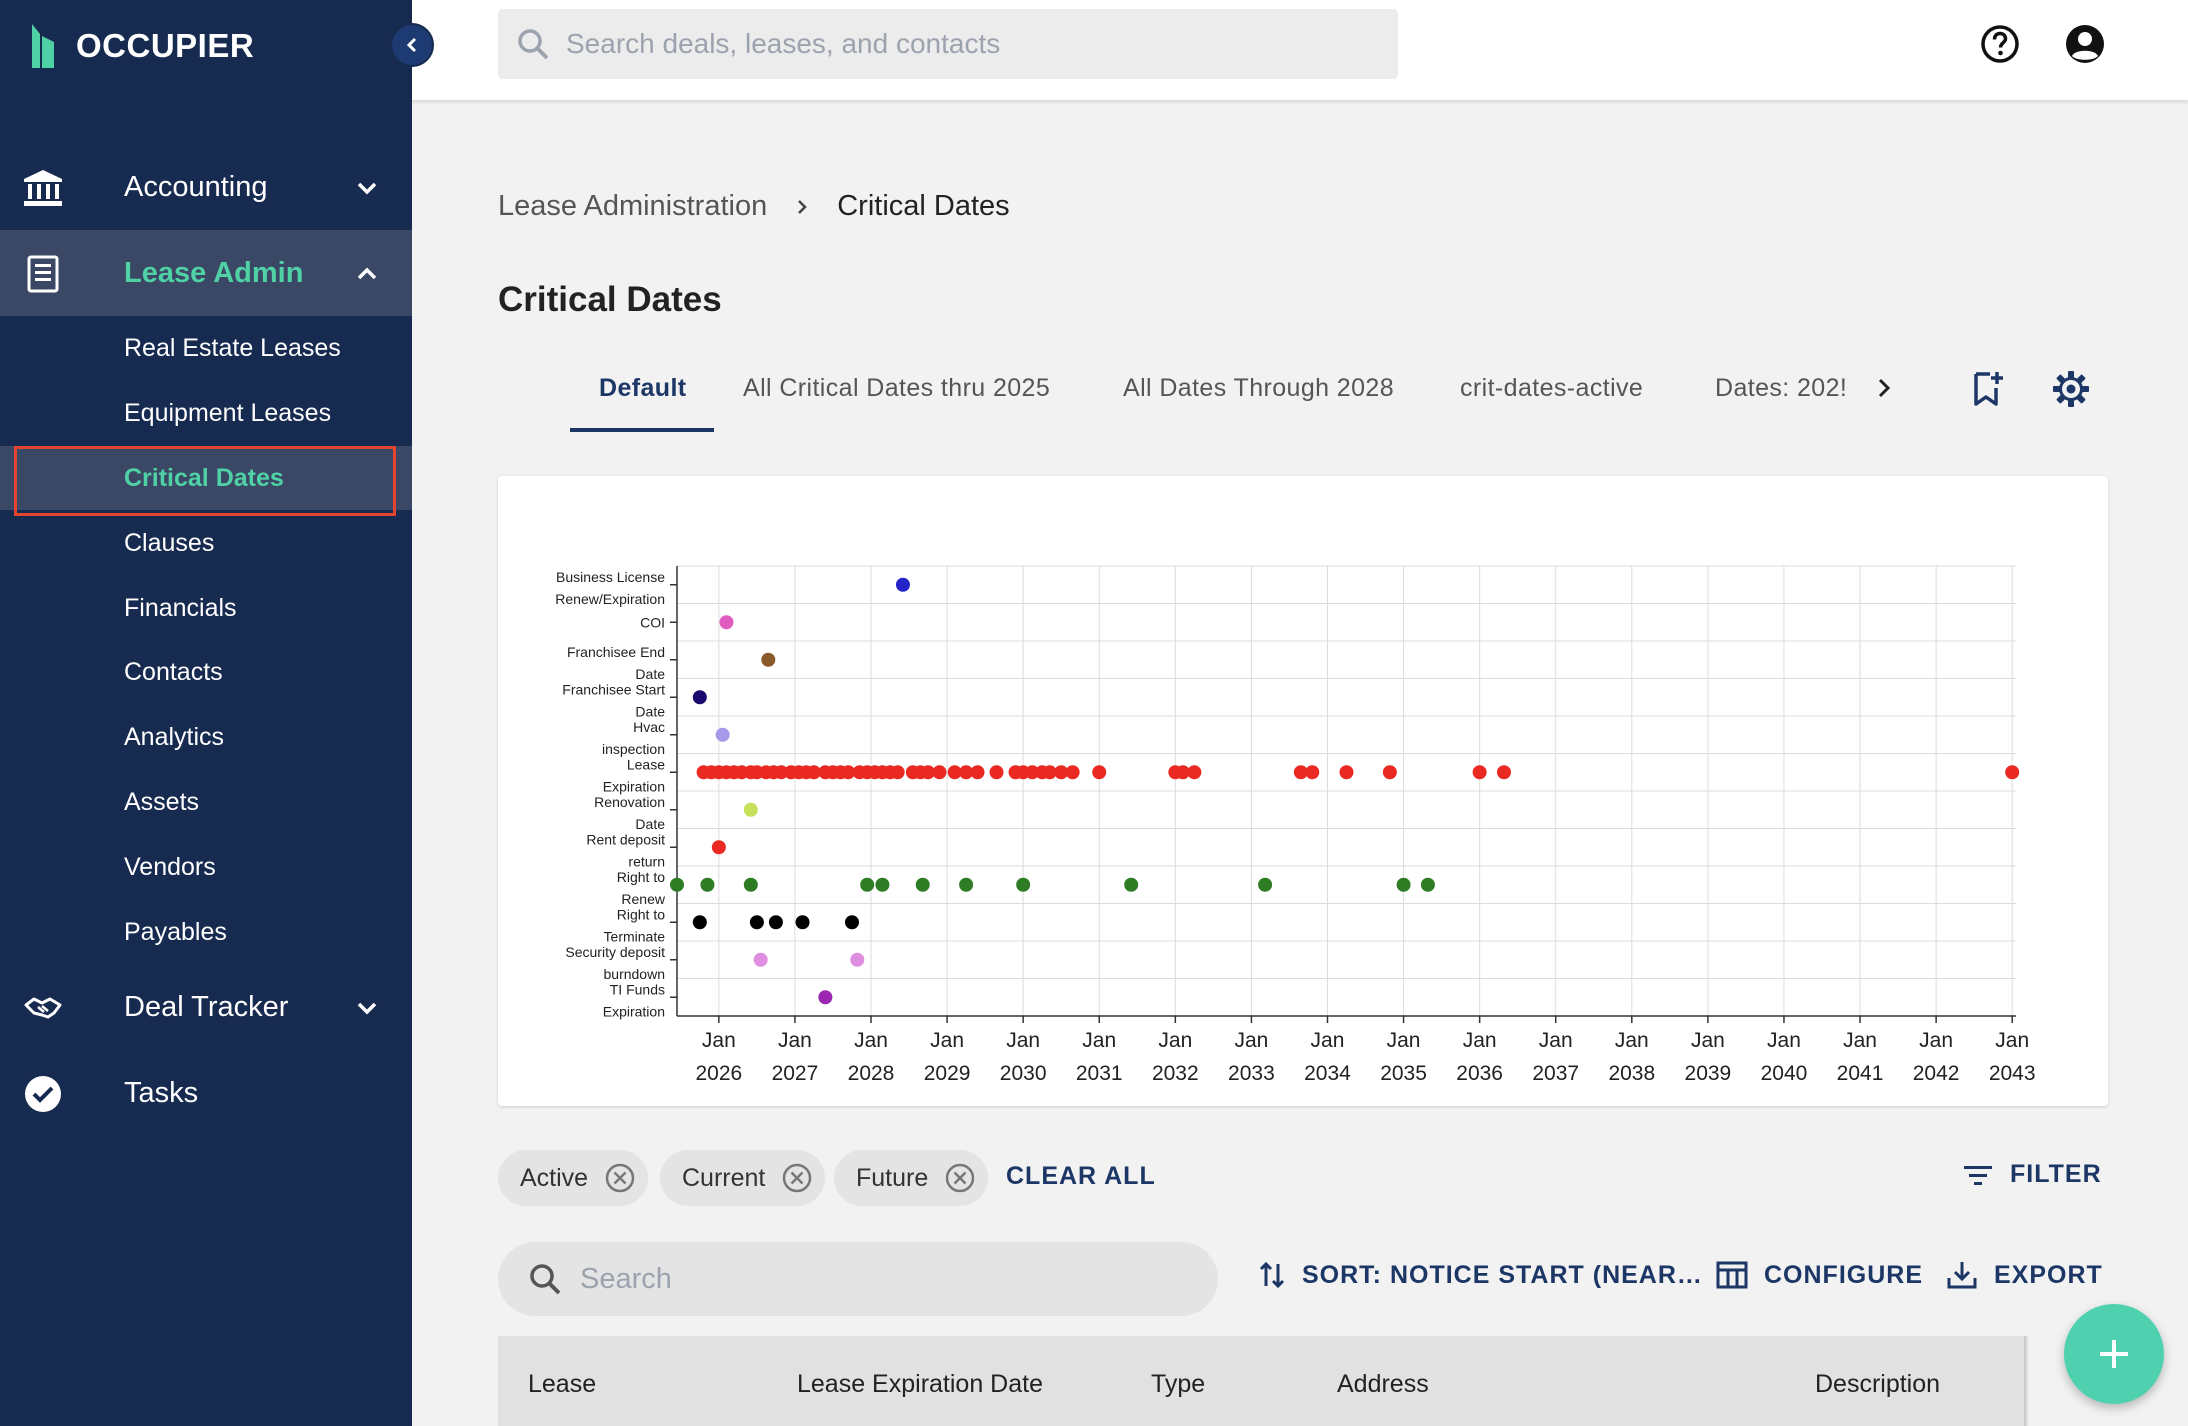 The image size is (2188, 1426). I want to click on sidebar-item-equipment-leases: Equipment Leases, so click(228, 412).